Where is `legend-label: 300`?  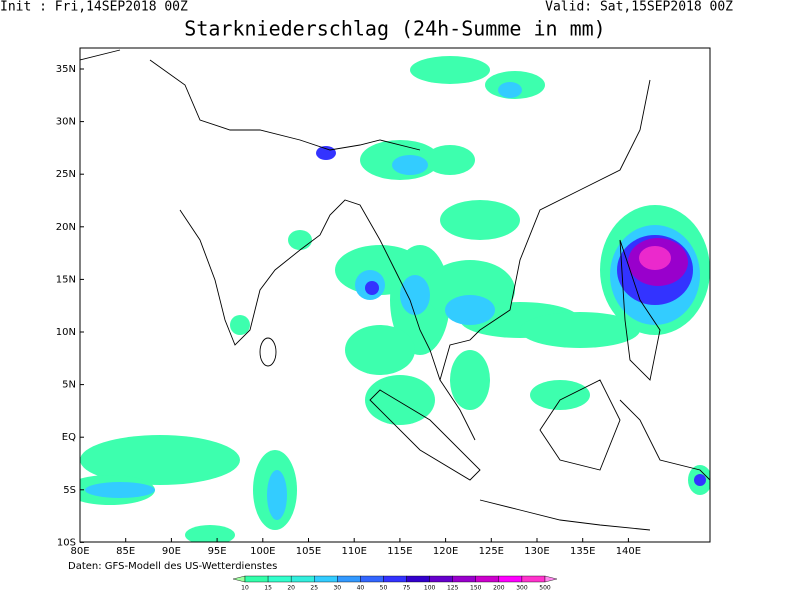
legend-label: 300 is located at coordinates (522, 588).